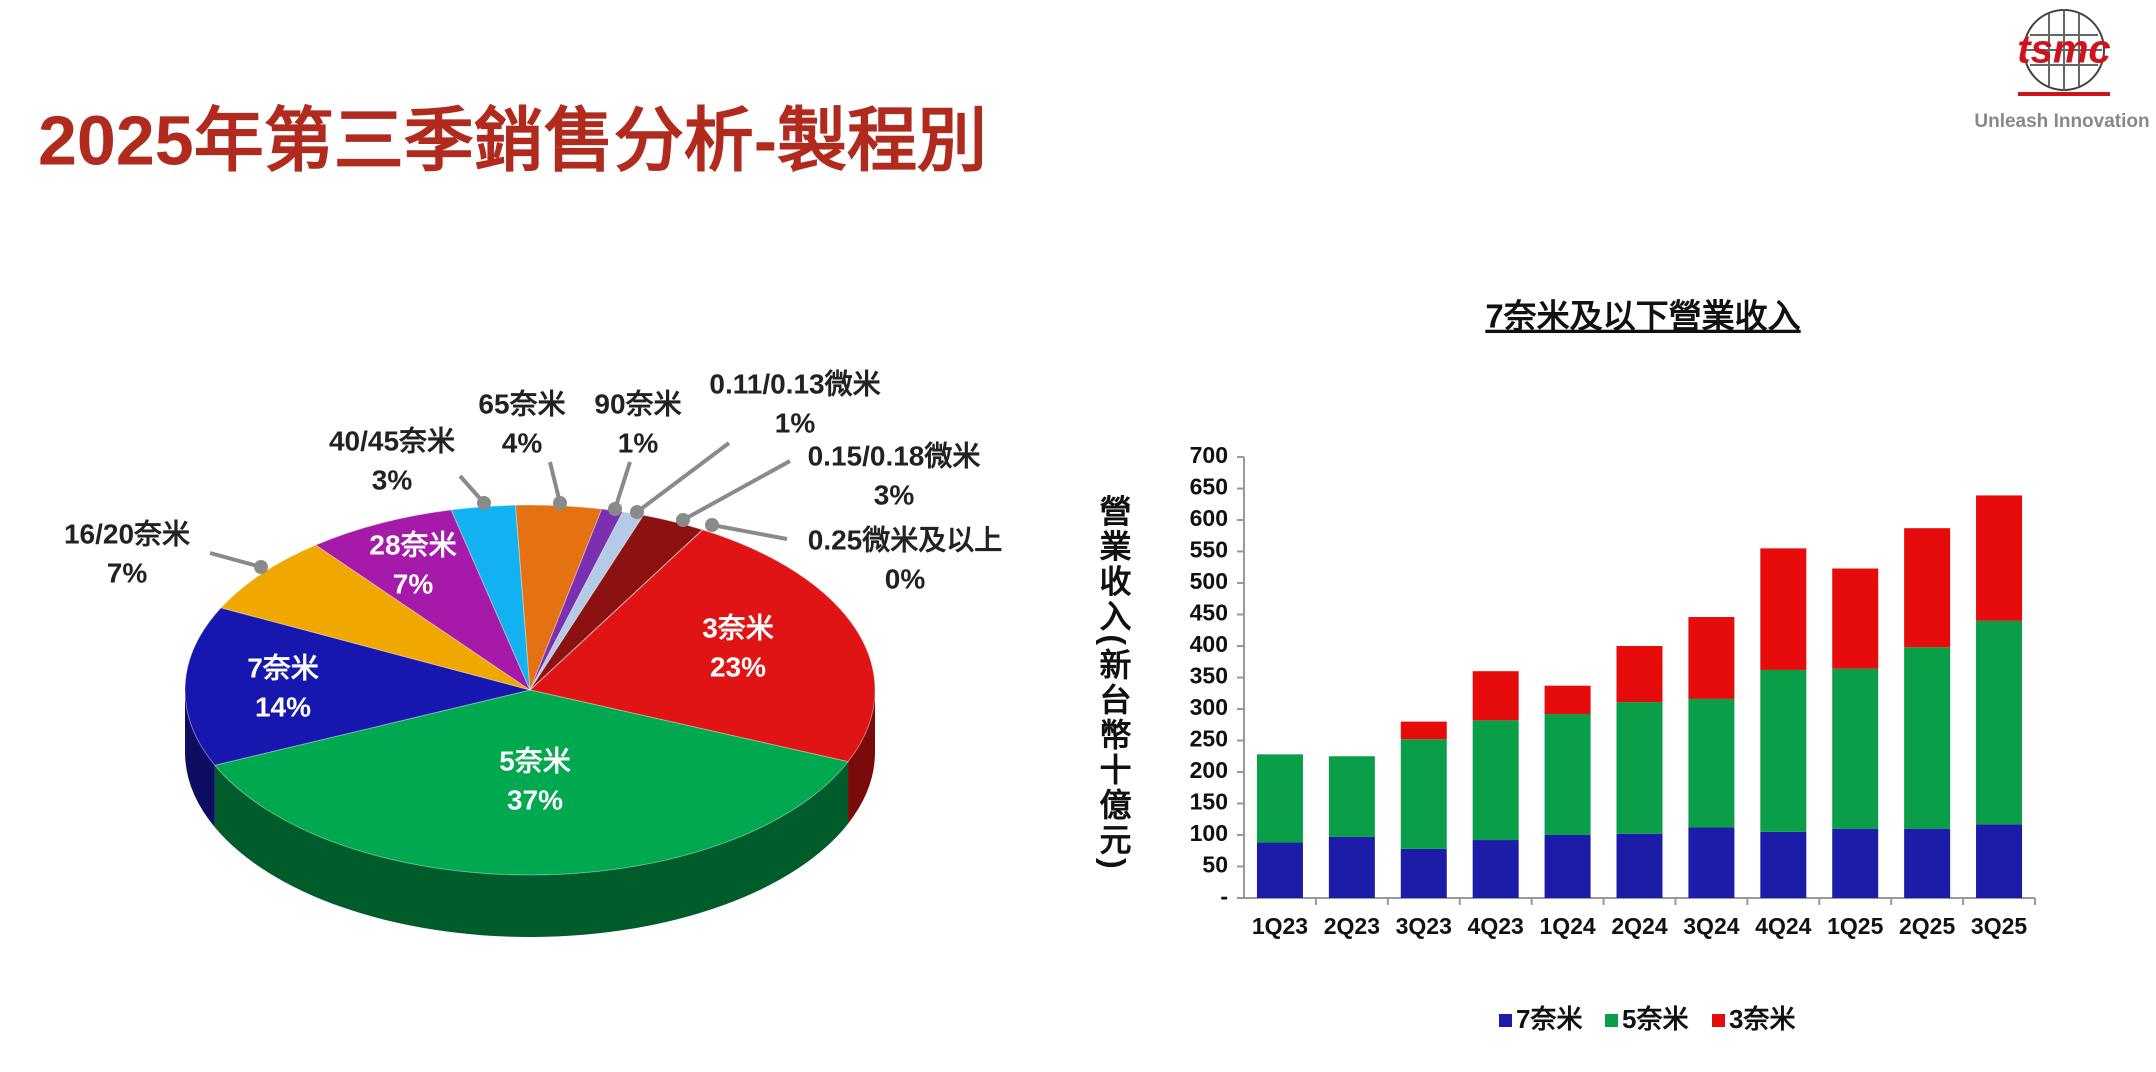  I want to click on y-axis-label: 營業收入(新台幣十億元), so click(1114, 682).